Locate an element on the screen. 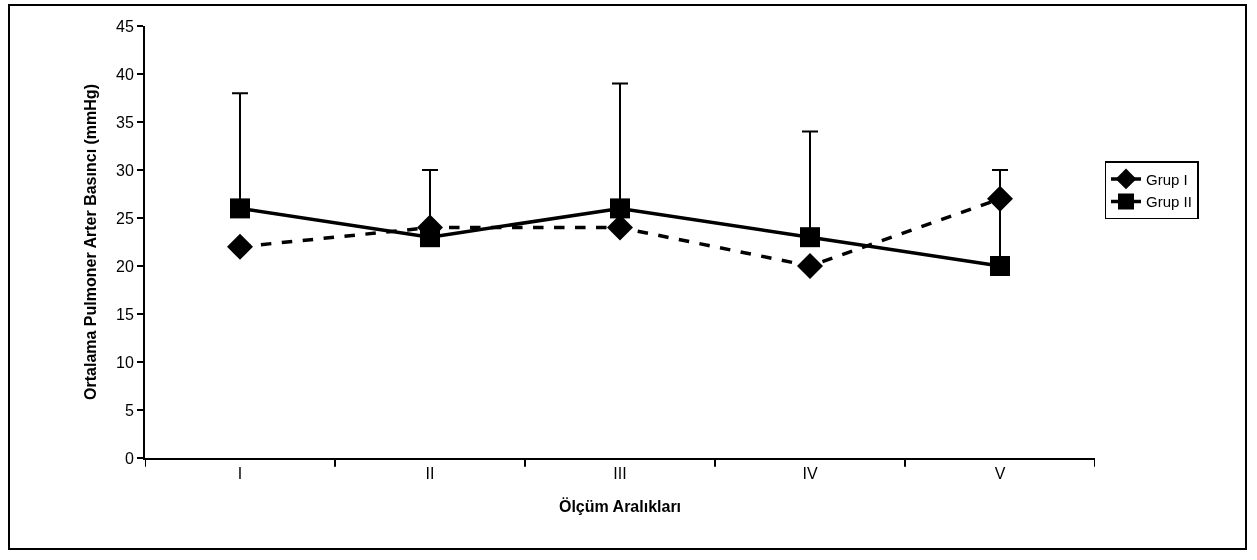  y-tick-label: 40 is located at coordinates (125, 74).